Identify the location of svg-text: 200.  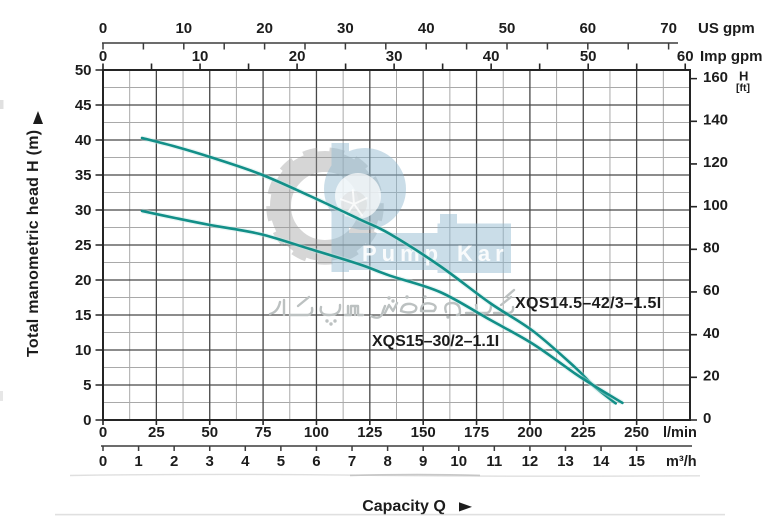
(529, 432).